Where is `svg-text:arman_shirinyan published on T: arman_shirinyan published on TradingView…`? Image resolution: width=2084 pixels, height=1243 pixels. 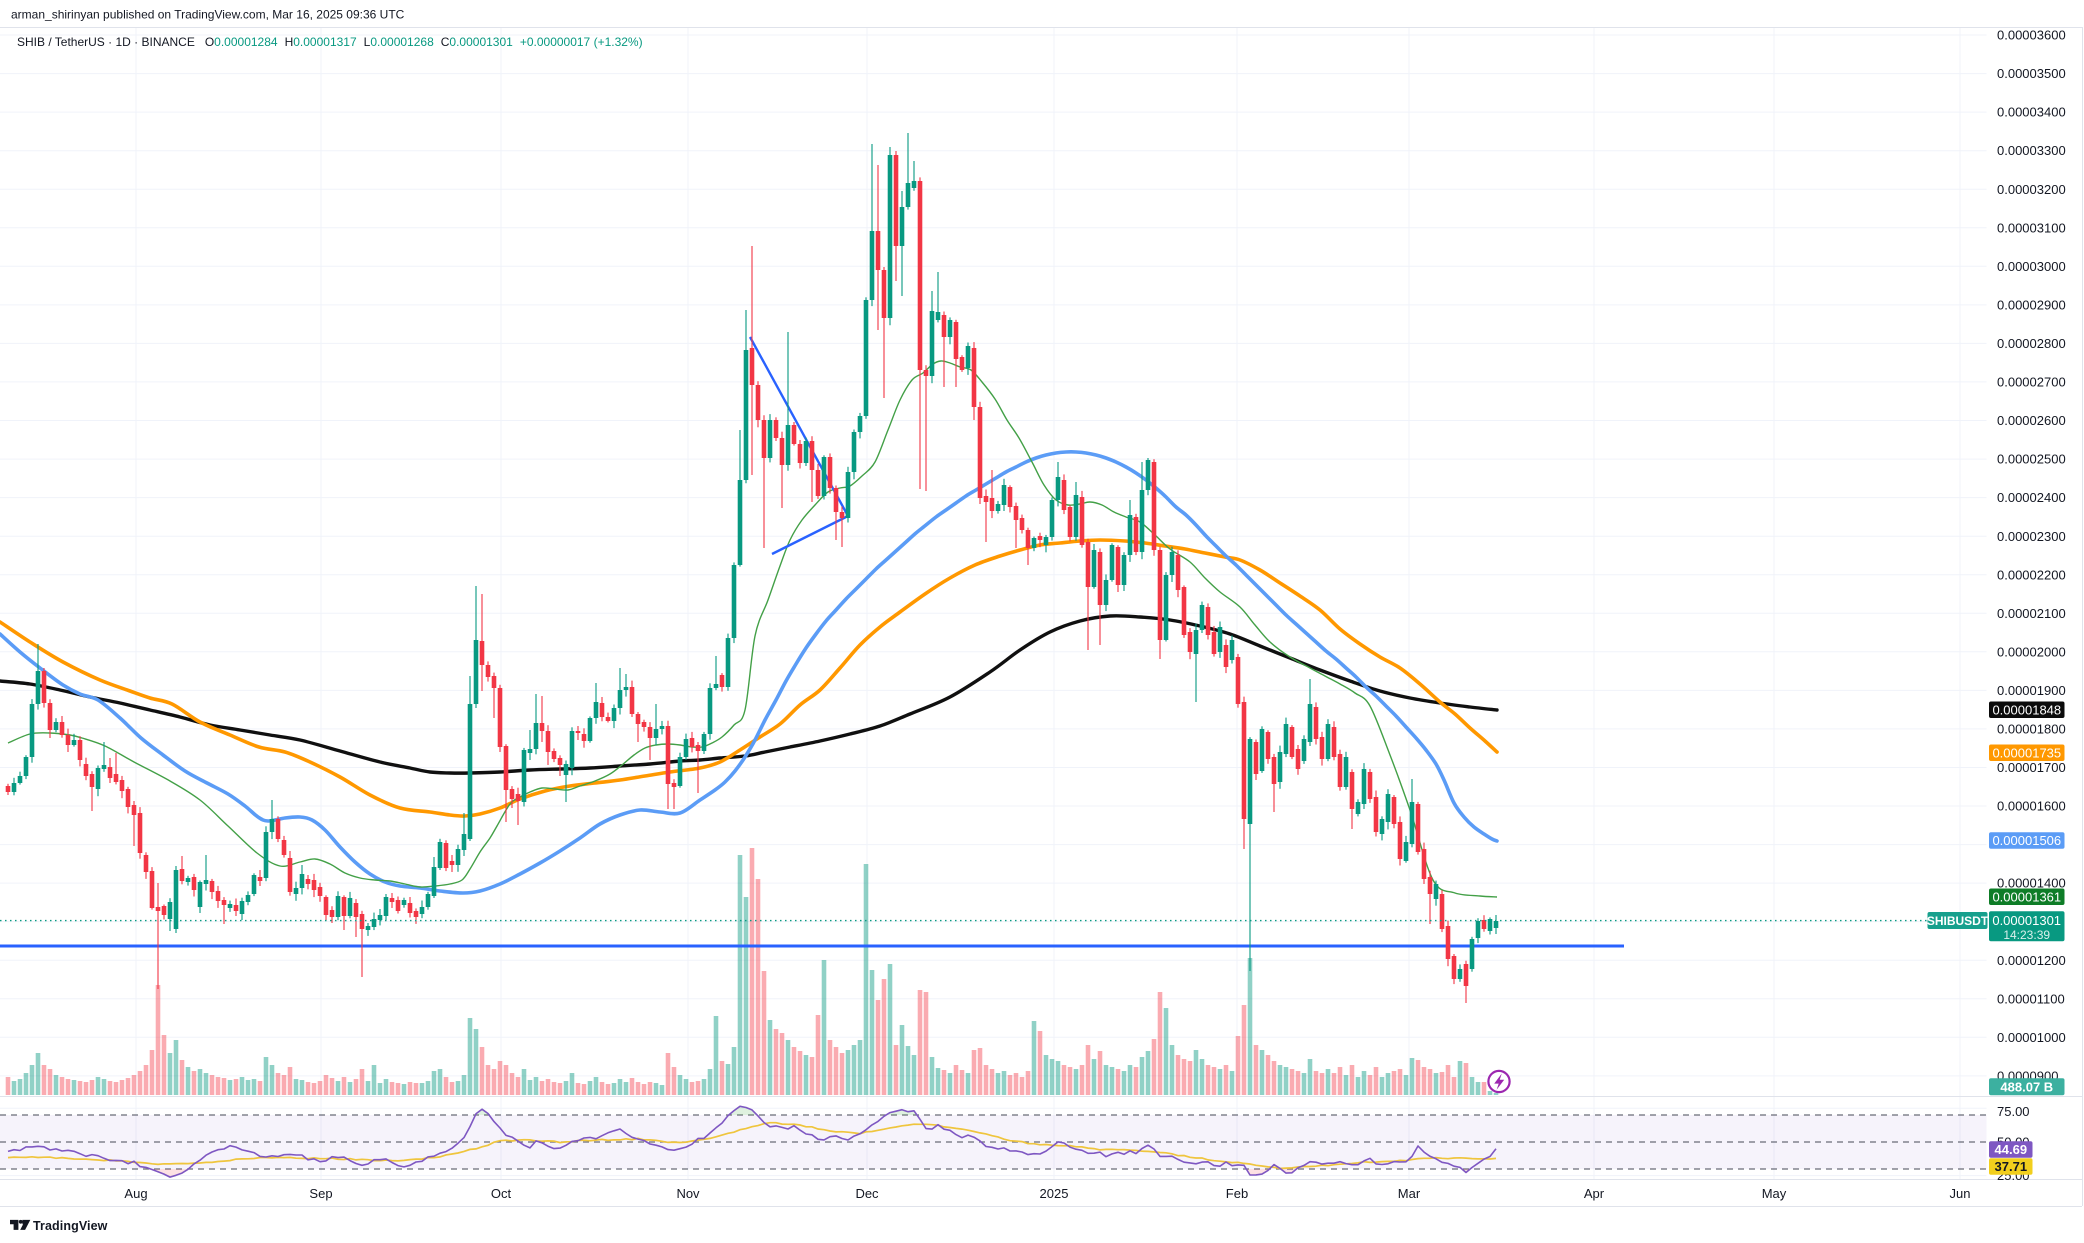
svg-text:arman_shirinyan published on T: arman_shirinyan published on TradingView… is located at coordinates (208, 15).